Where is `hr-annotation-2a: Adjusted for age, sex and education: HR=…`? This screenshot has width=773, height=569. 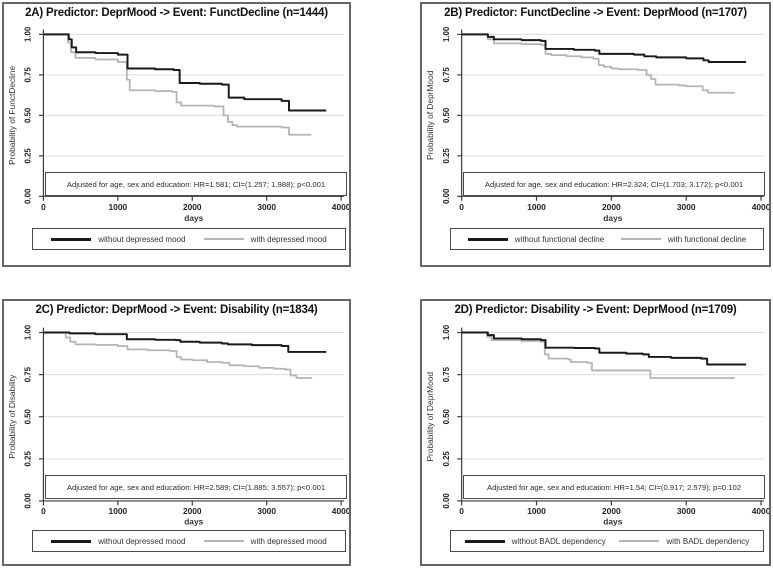
hr-annotation-2a: Adjusted for age, sex and education: HR=… is located at coordinates (196, 184).